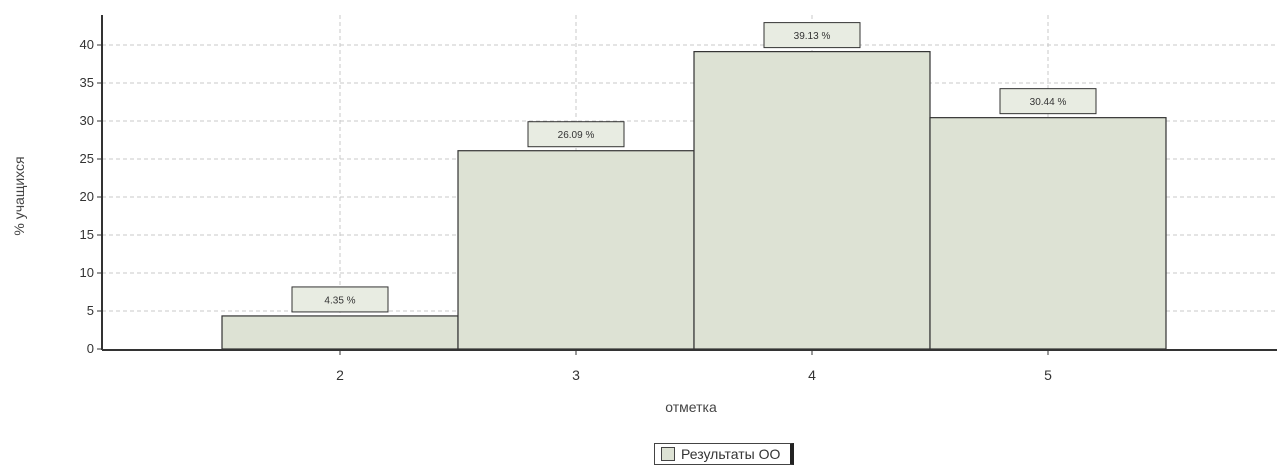 This screenshot has height=468, width=1277. I want to click on data-label: 26.09 %, so click(576, 135).